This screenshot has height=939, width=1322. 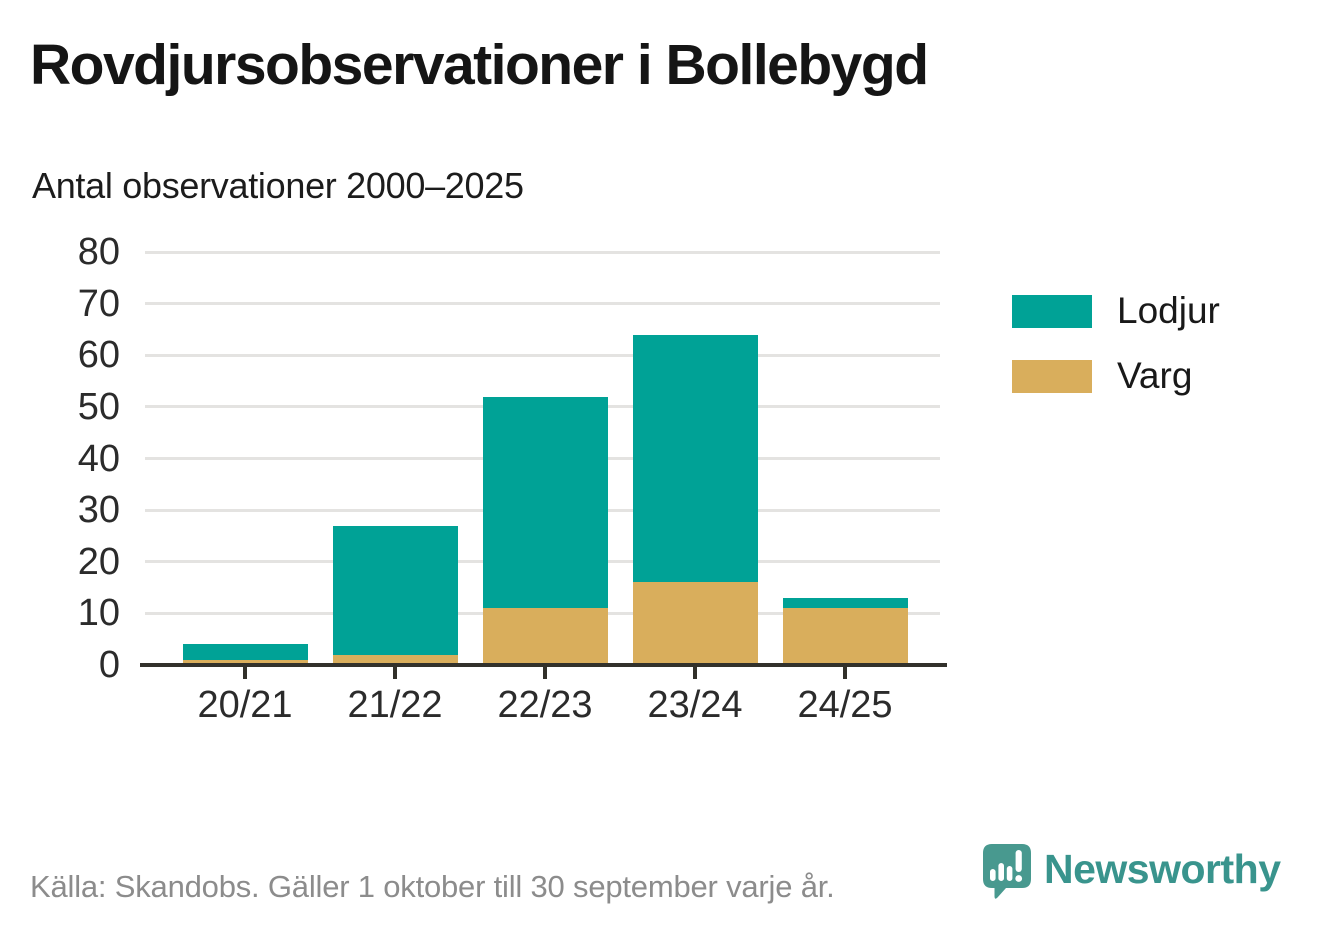 I want to click on x-axis-tick-20/21, so click(x=245, y=673).